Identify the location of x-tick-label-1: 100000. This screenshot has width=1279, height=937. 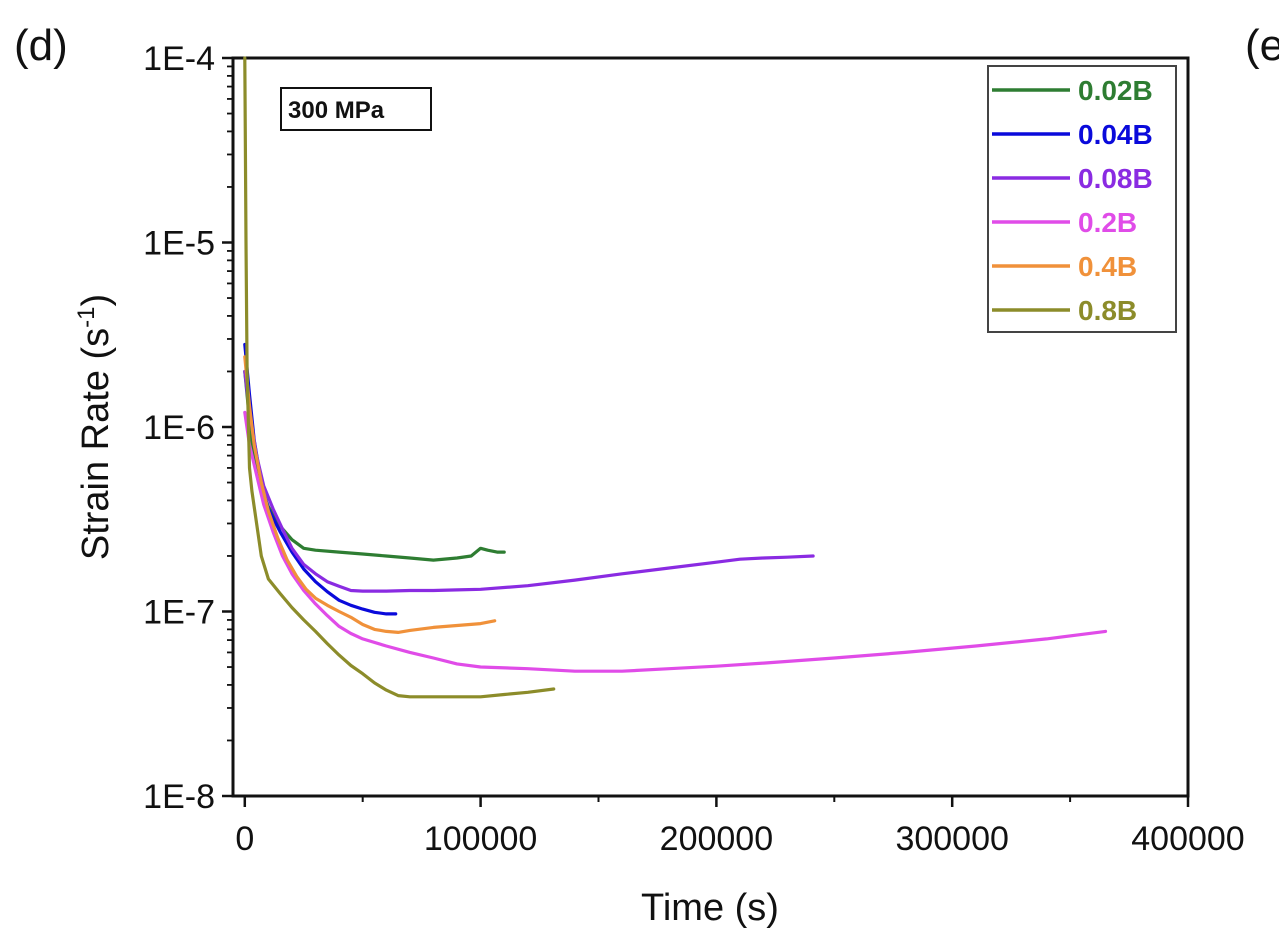
(480, 839).